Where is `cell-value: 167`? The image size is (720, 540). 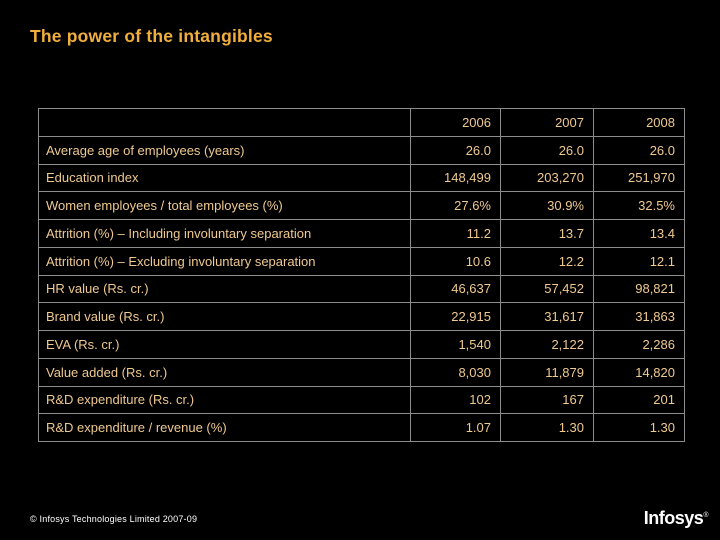 cell-value: 167 is located at coordinates (547, 400).